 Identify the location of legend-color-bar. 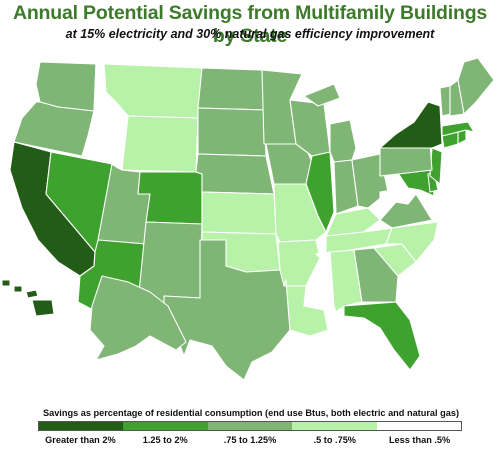
(250, 426).